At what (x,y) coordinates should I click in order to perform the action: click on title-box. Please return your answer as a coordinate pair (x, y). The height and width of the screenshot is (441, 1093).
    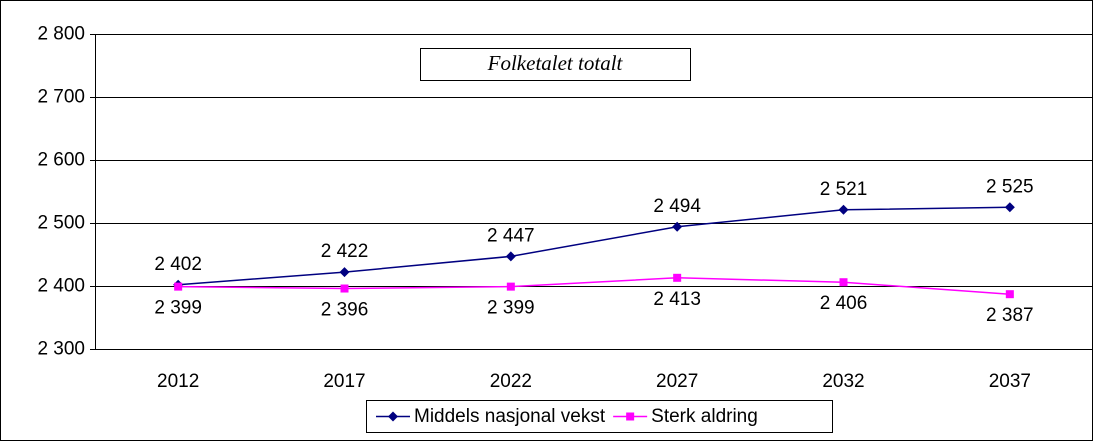
    Looking at the image, I should click on (555, 64).